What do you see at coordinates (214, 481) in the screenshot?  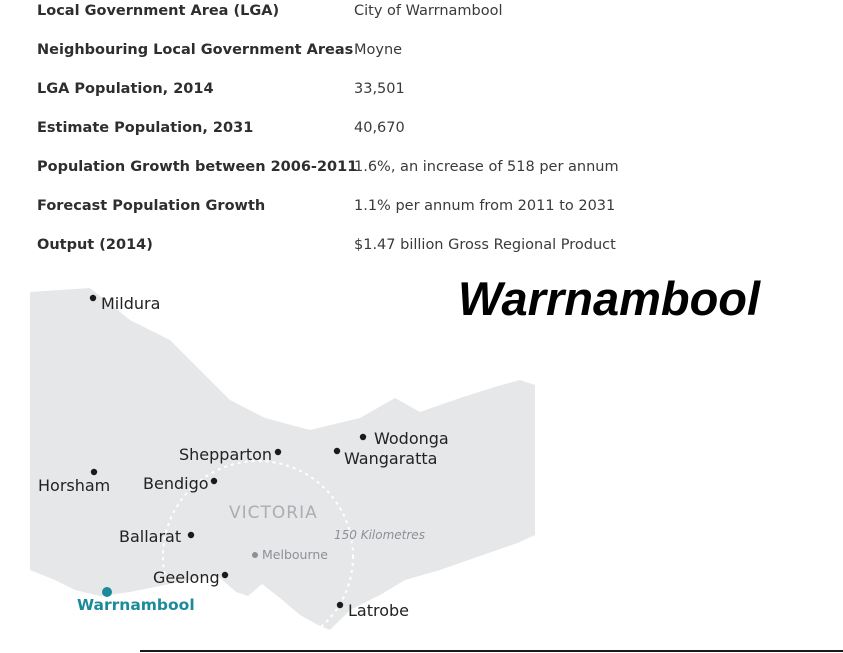 I see `bendigo-dot` at bounding box center [214, 481].